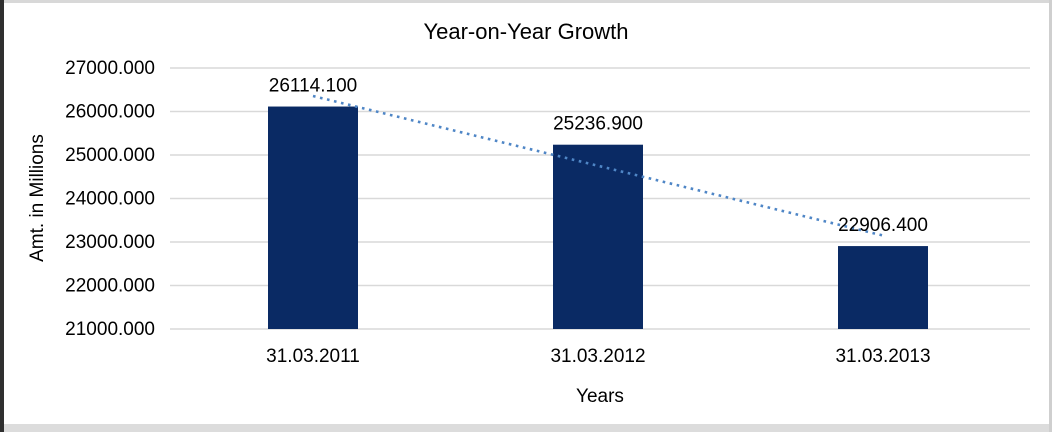 Image resolution: width=1052 pixels, height=432 pixels. Describe the element at coordinates (313, 356) in the screenshot. I see `x-category-label: 31.03.2011` at that location.